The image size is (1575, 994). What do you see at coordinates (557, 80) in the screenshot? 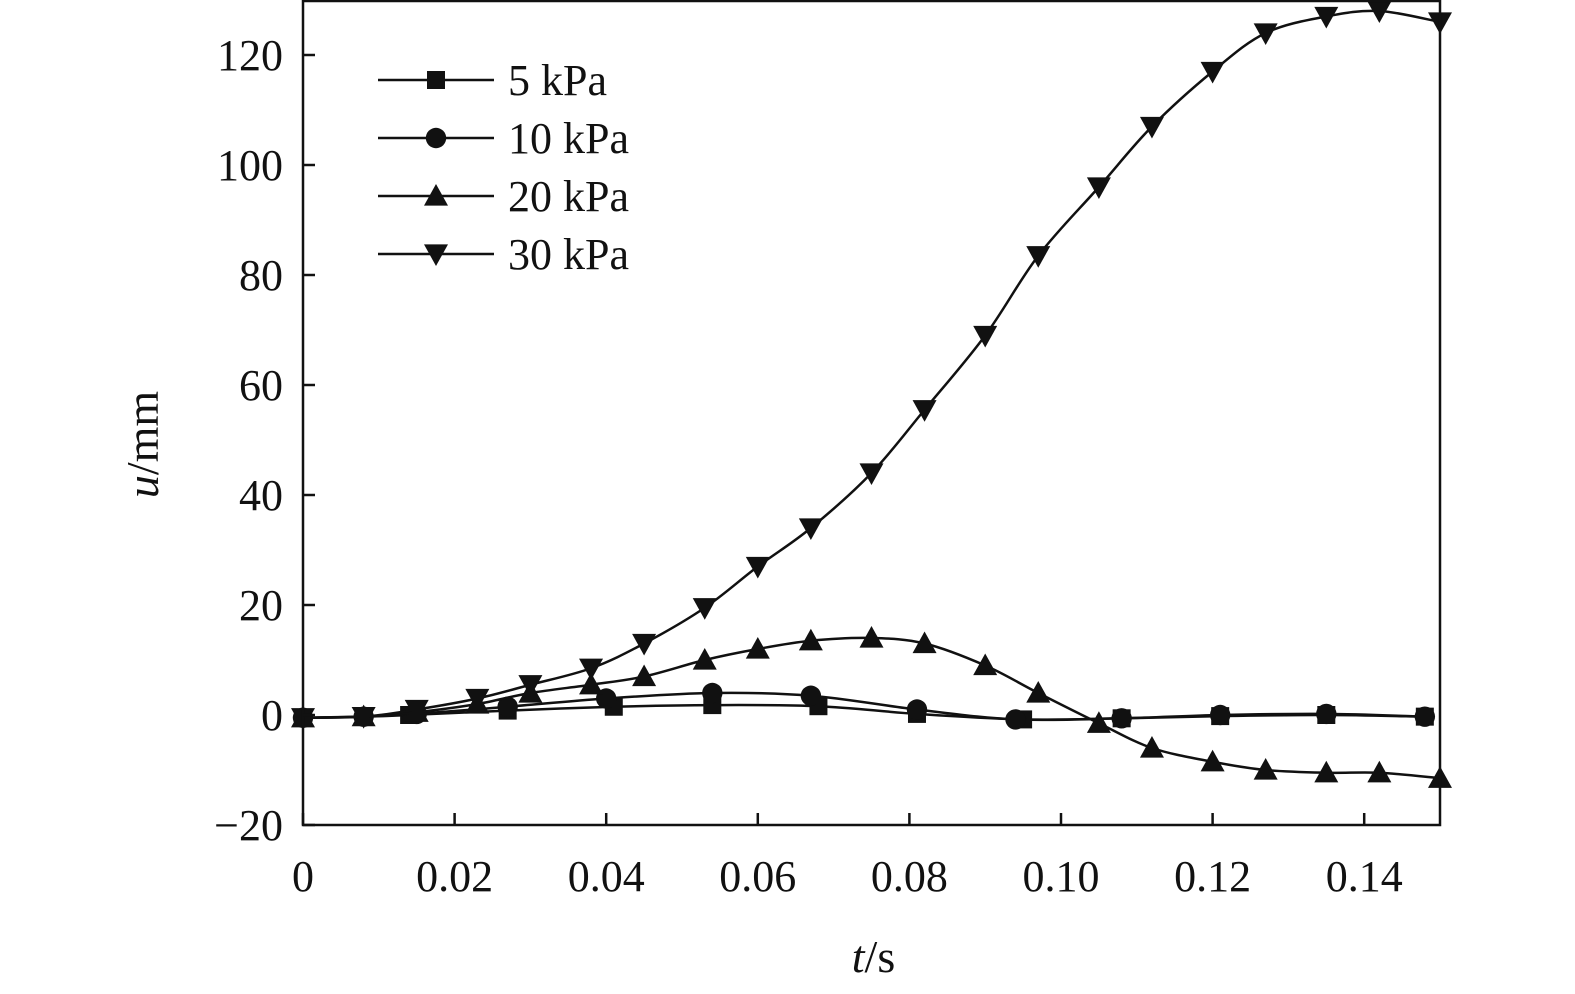
I see `legend-label: 5 kPa` at bounding box center [557, 80].